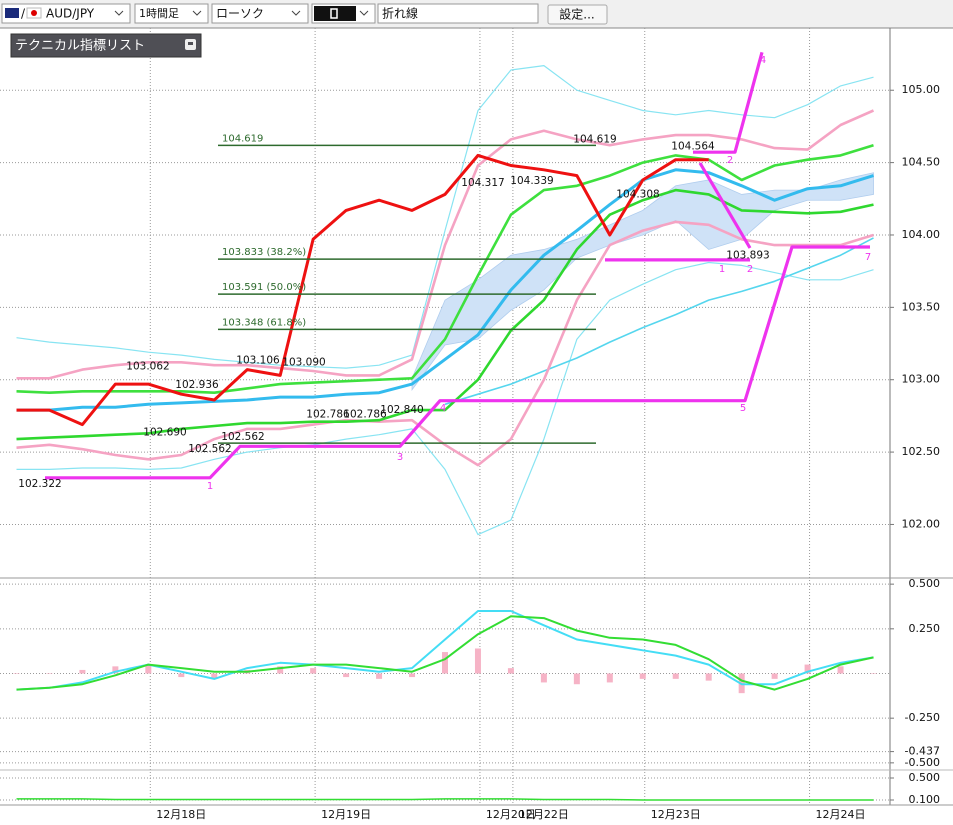  I want to click on color-select, so click(343, 13).